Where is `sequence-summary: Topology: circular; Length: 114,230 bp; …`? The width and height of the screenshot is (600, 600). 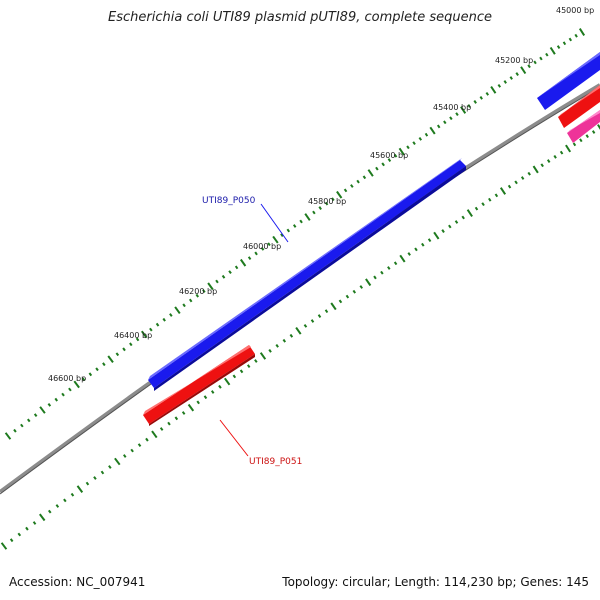
sequence-summary: Topology: circular; Length: 114,230 bp; … is located at coordinates (435, 582).